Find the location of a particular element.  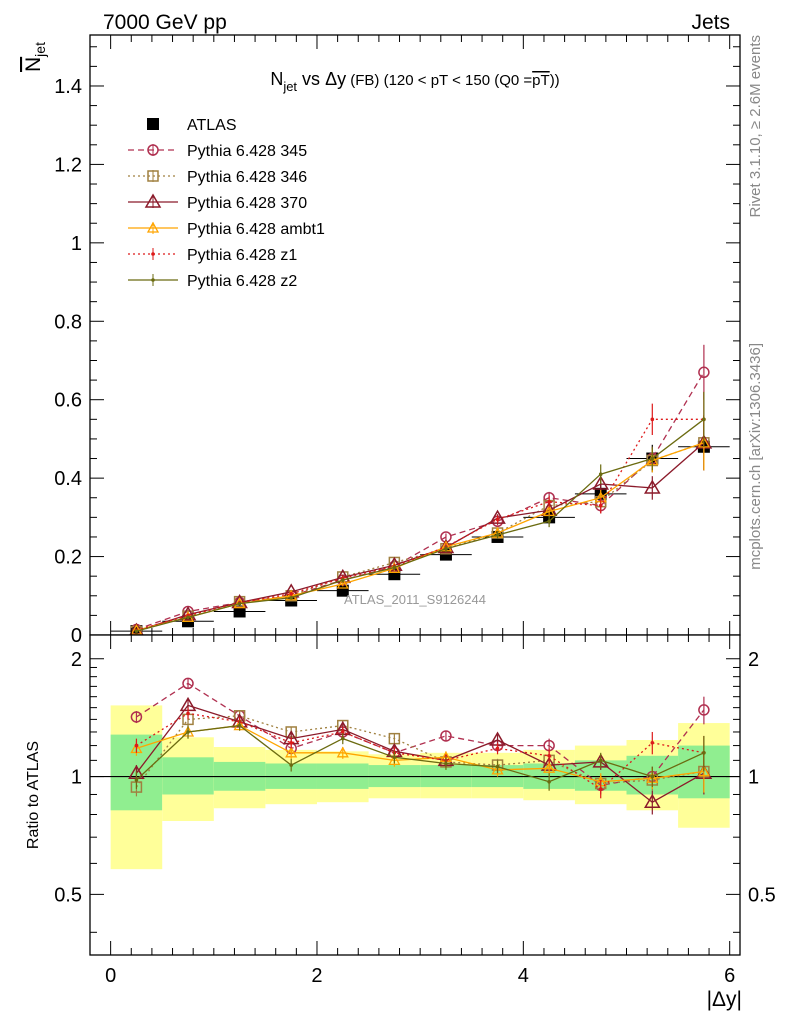

title-n-sub: jet is located at coordinates (289, 86).